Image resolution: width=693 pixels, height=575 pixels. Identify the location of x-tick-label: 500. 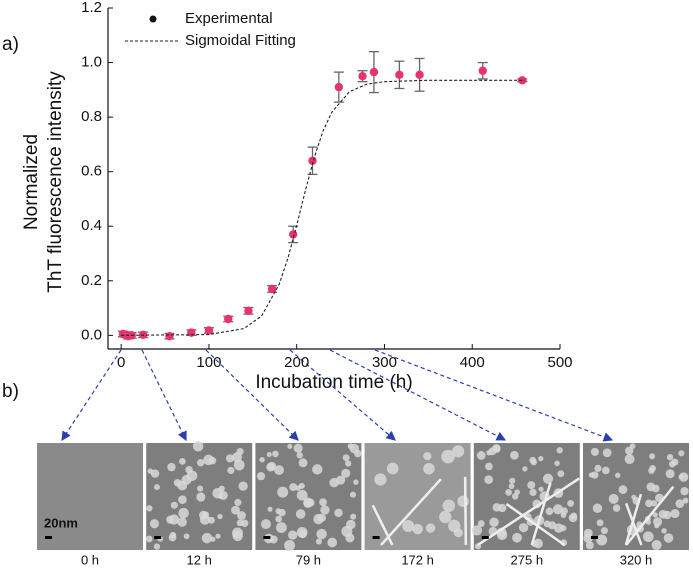
(559, 362).